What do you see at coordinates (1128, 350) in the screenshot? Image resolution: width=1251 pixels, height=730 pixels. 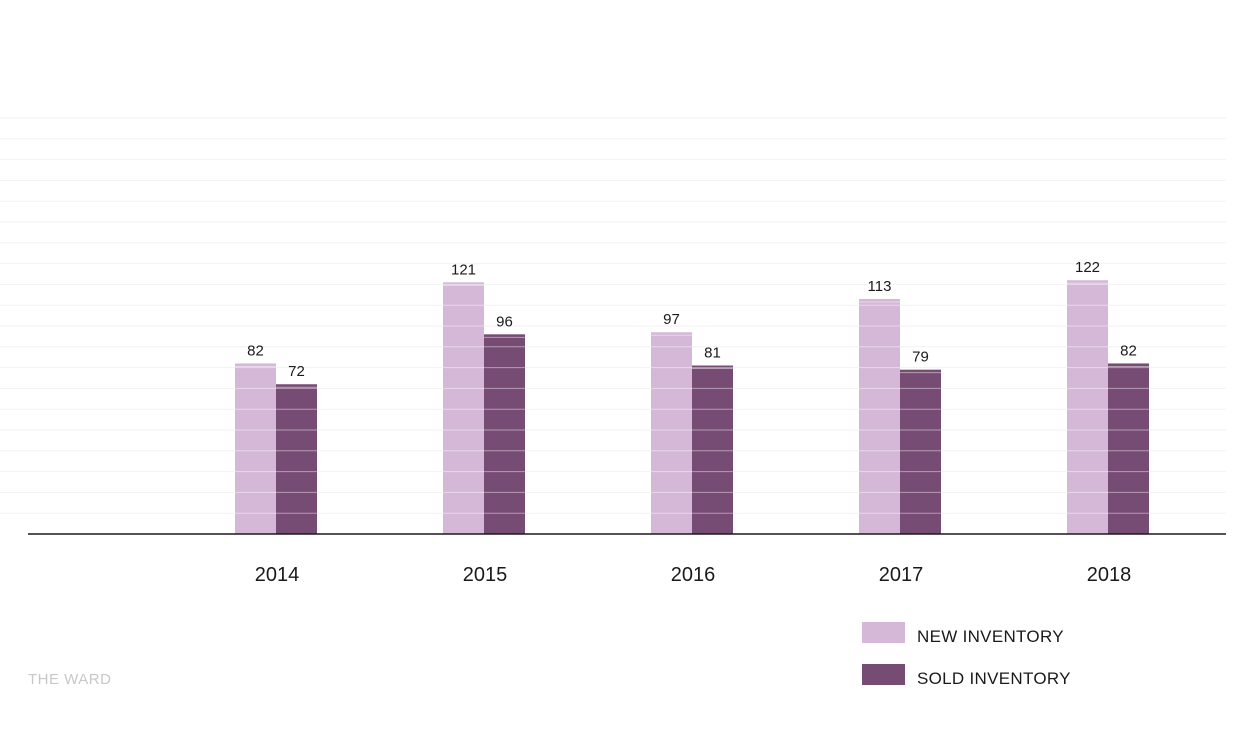 I see `data-label-sold-inventory-2018: 82` at bounding box center [1128, 350].